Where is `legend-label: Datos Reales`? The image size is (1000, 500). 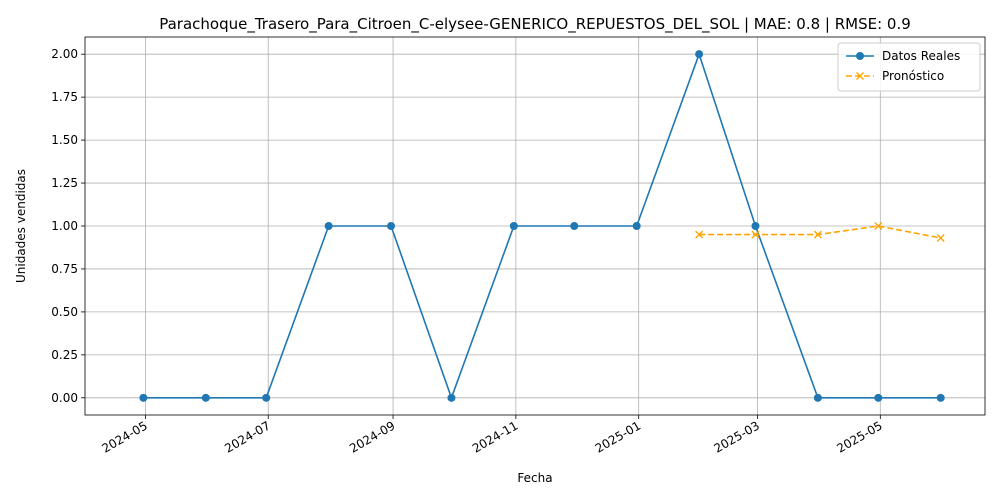
legend-label: Datos Reales is located at coordinates (921, 56).